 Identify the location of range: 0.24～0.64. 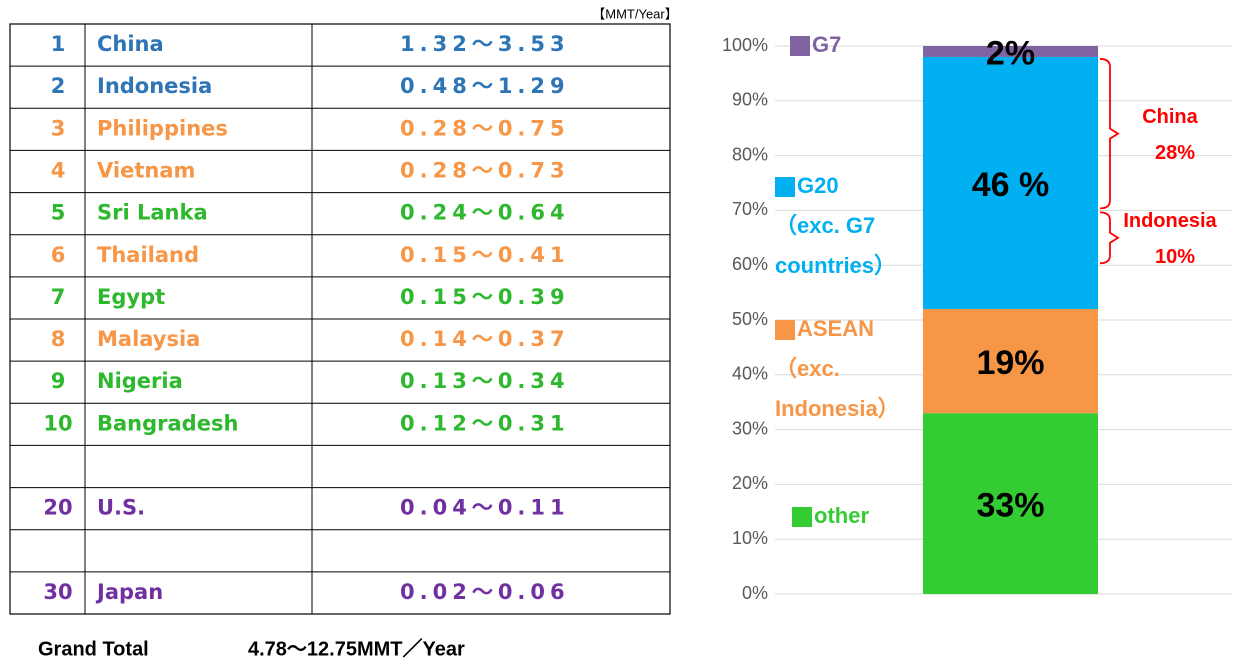
(485, 213).